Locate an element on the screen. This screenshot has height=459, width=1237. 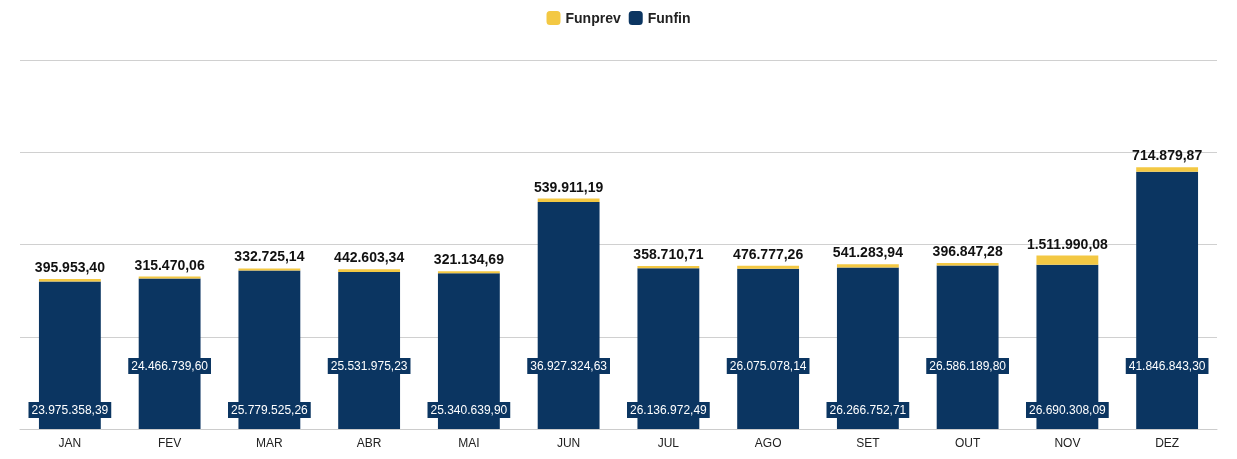
data-label: 26.075.078,14 is located at coordinates (768, 366).